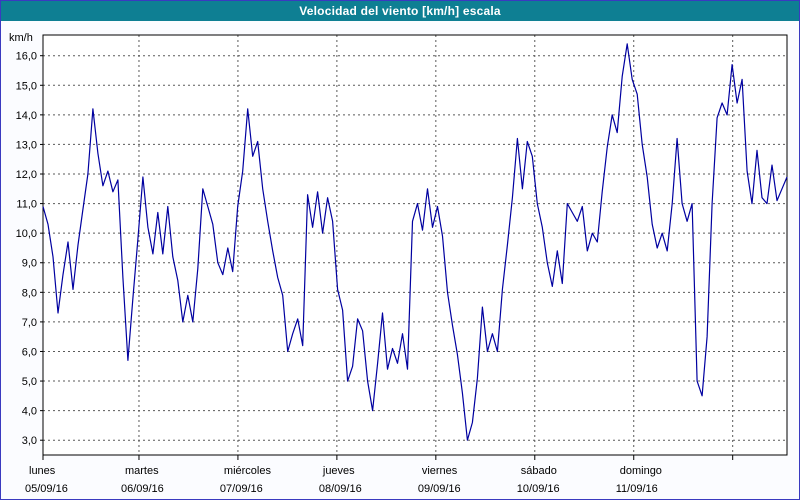 The width and height of the screenshot is (800, 500). Describe the element at coordinates (29, 352) in the screenshot. I see `y-tick-label: 6,0` at that location.